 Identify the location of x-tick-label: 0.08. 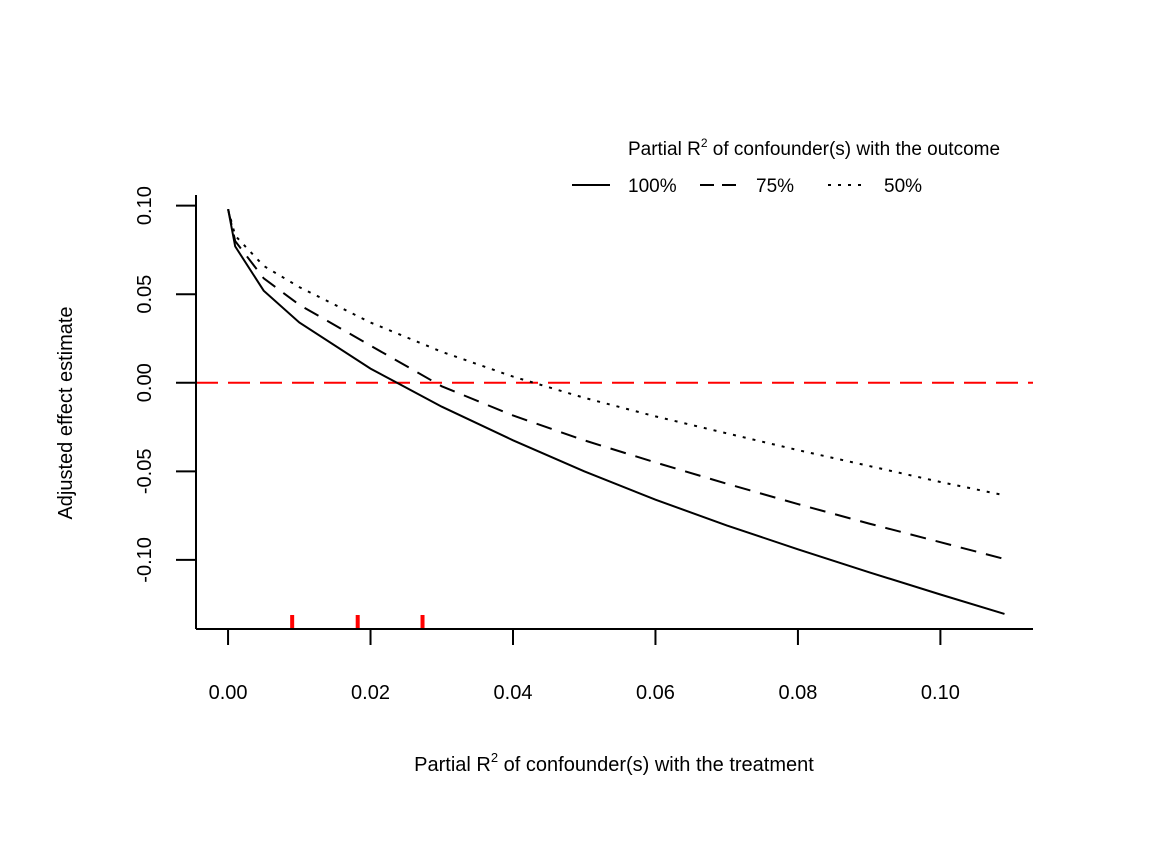
(797, 693).